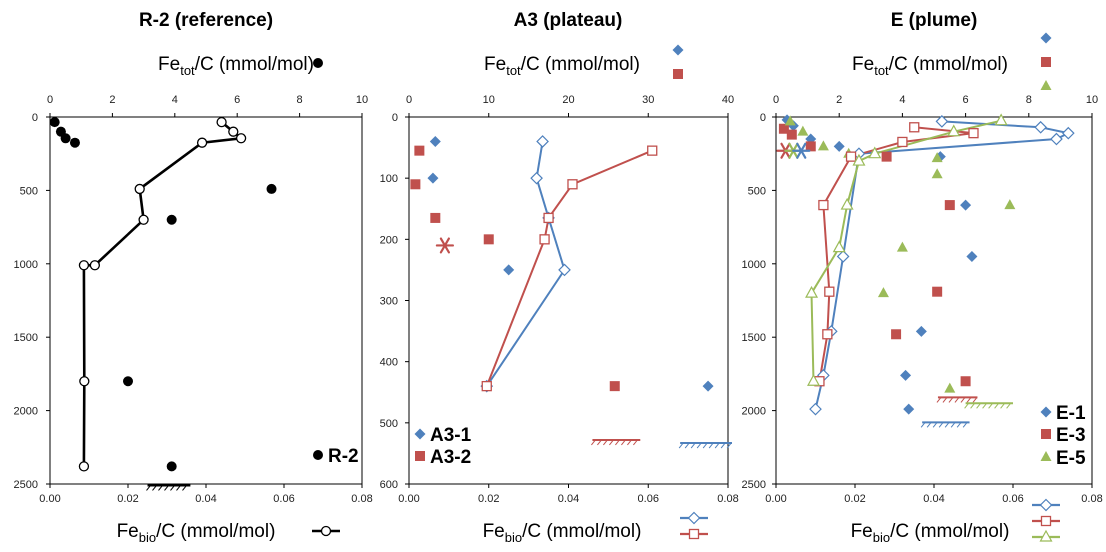  I want to click on y-tick-label: 1500, so click(26, 338).